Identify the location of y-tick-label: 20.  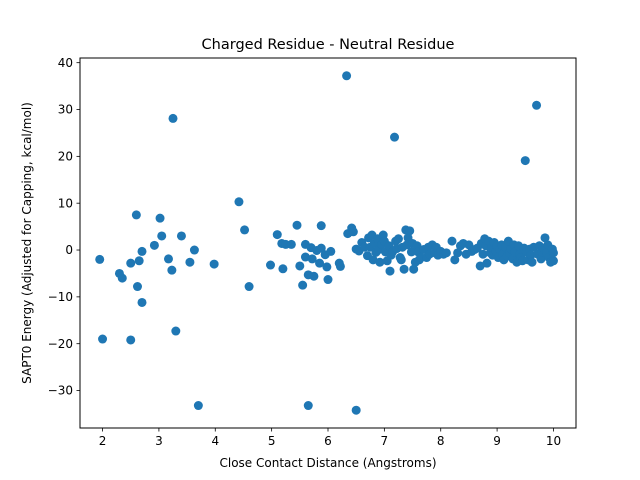
(65, 157).